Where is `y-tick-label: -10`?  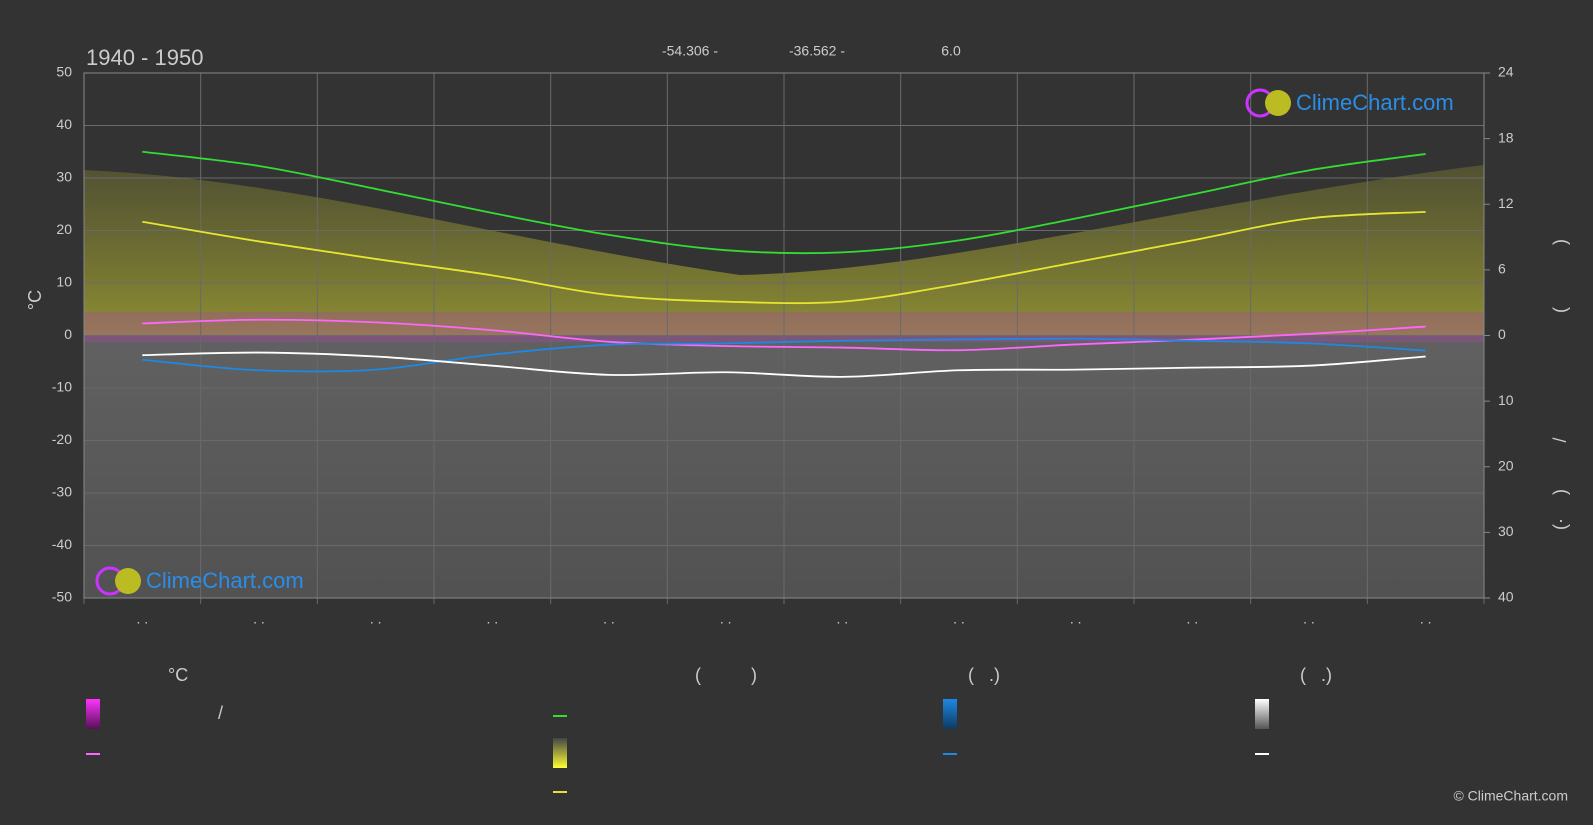
y-tick-label: -10 is located at coordinates (62, 387).